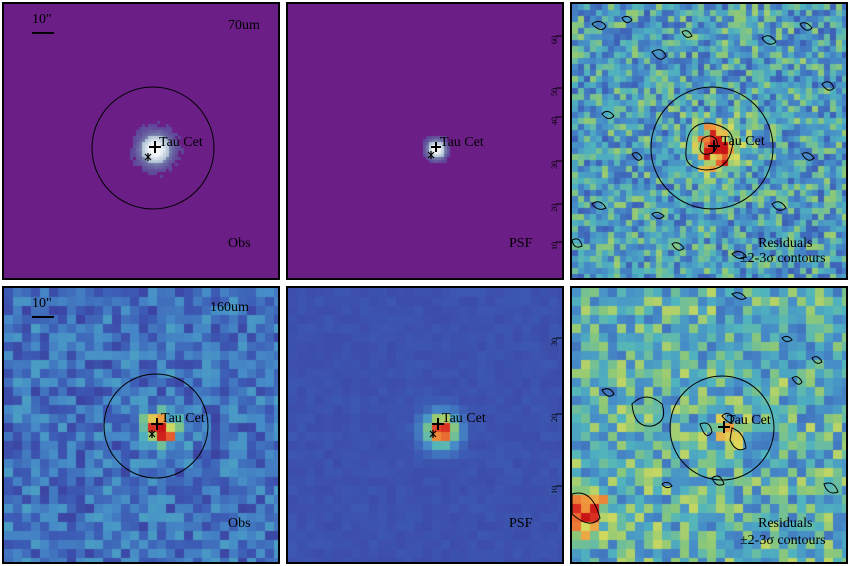  Describe the element at coordinates (229, 307) in the screenshot. I see `band-label: 160um` at that location.